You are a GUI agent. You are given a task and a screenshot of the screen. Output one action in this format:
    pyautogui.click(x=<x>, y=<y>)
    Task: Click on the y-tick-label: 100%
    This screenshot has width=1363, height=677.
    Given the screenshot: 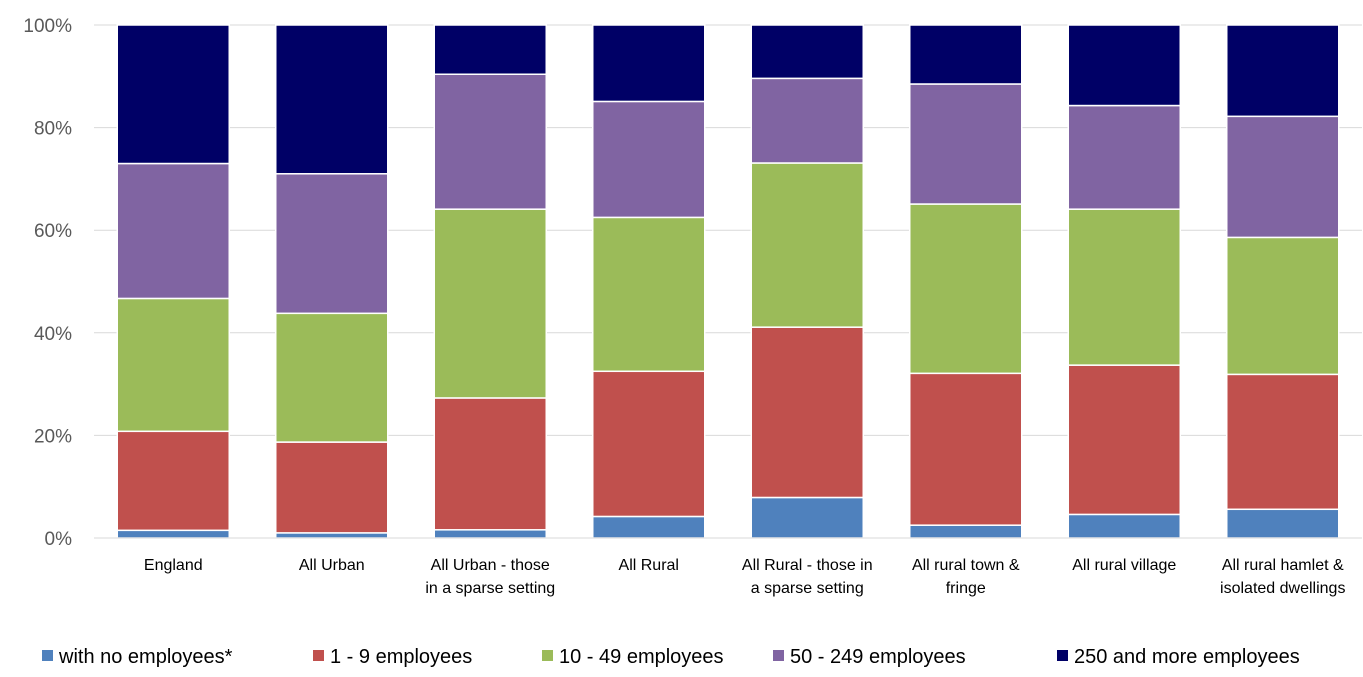 What is the action you would take?
    pyautogui.click(x=47, y=26)
    